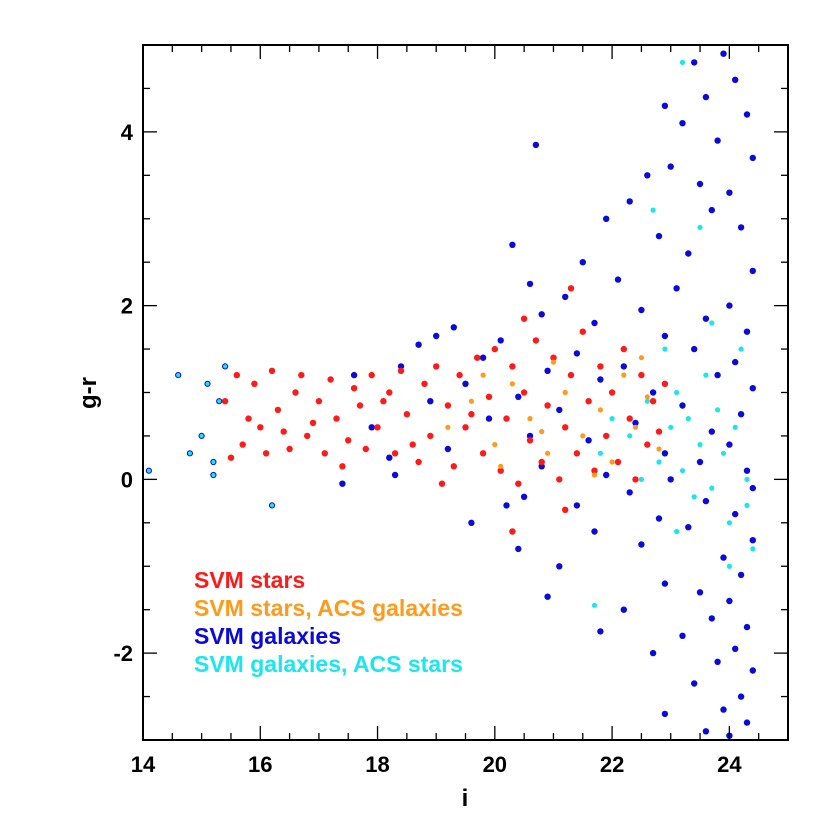 The image size is (831, 831). I want to click on legend-entry-svm-stars-acs-galaxies: SVM stars, ACS galaxies, so click(328, 608).